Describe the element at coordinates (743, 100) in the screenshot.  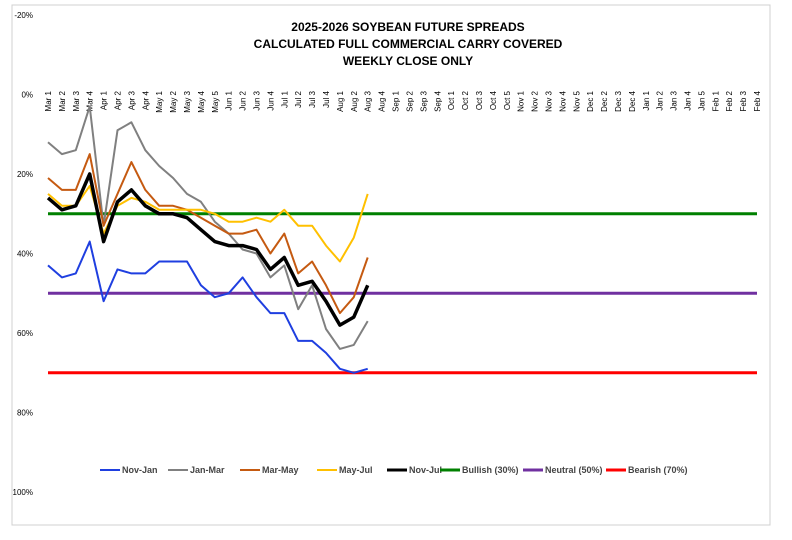
I see `x-tick-label: Feb 3` at that location.